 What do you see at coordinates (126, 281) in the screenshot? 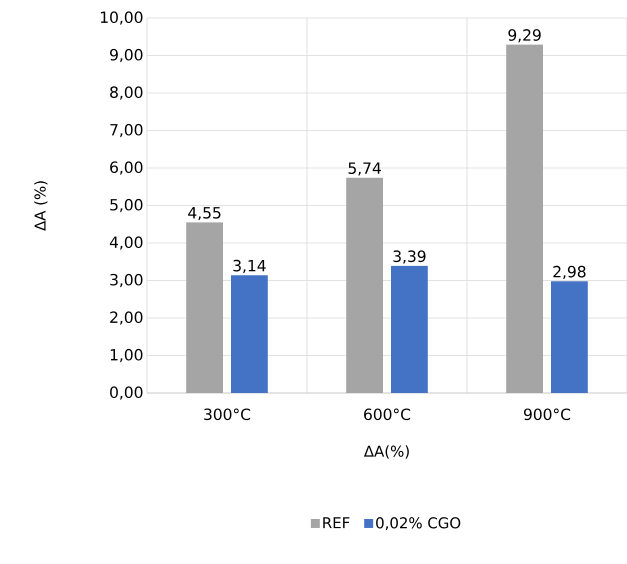
I see `y-tick-label: 3,00` at bounding box center [126, 281].